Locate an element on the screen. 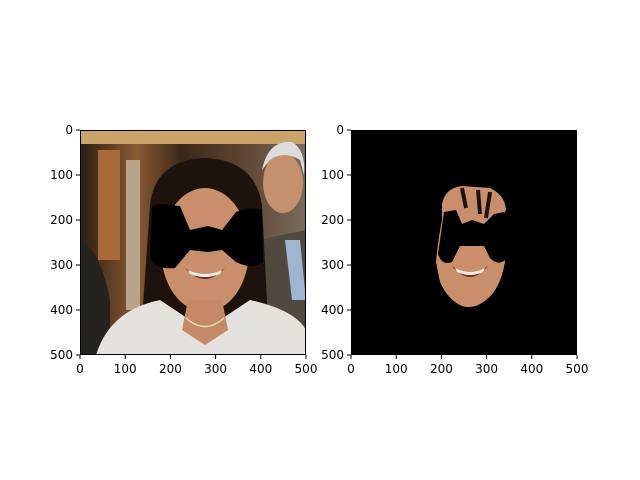 This screenshot has width=640, height=480. right-y-tick-label: 500 is located at coordinates (332, 355).